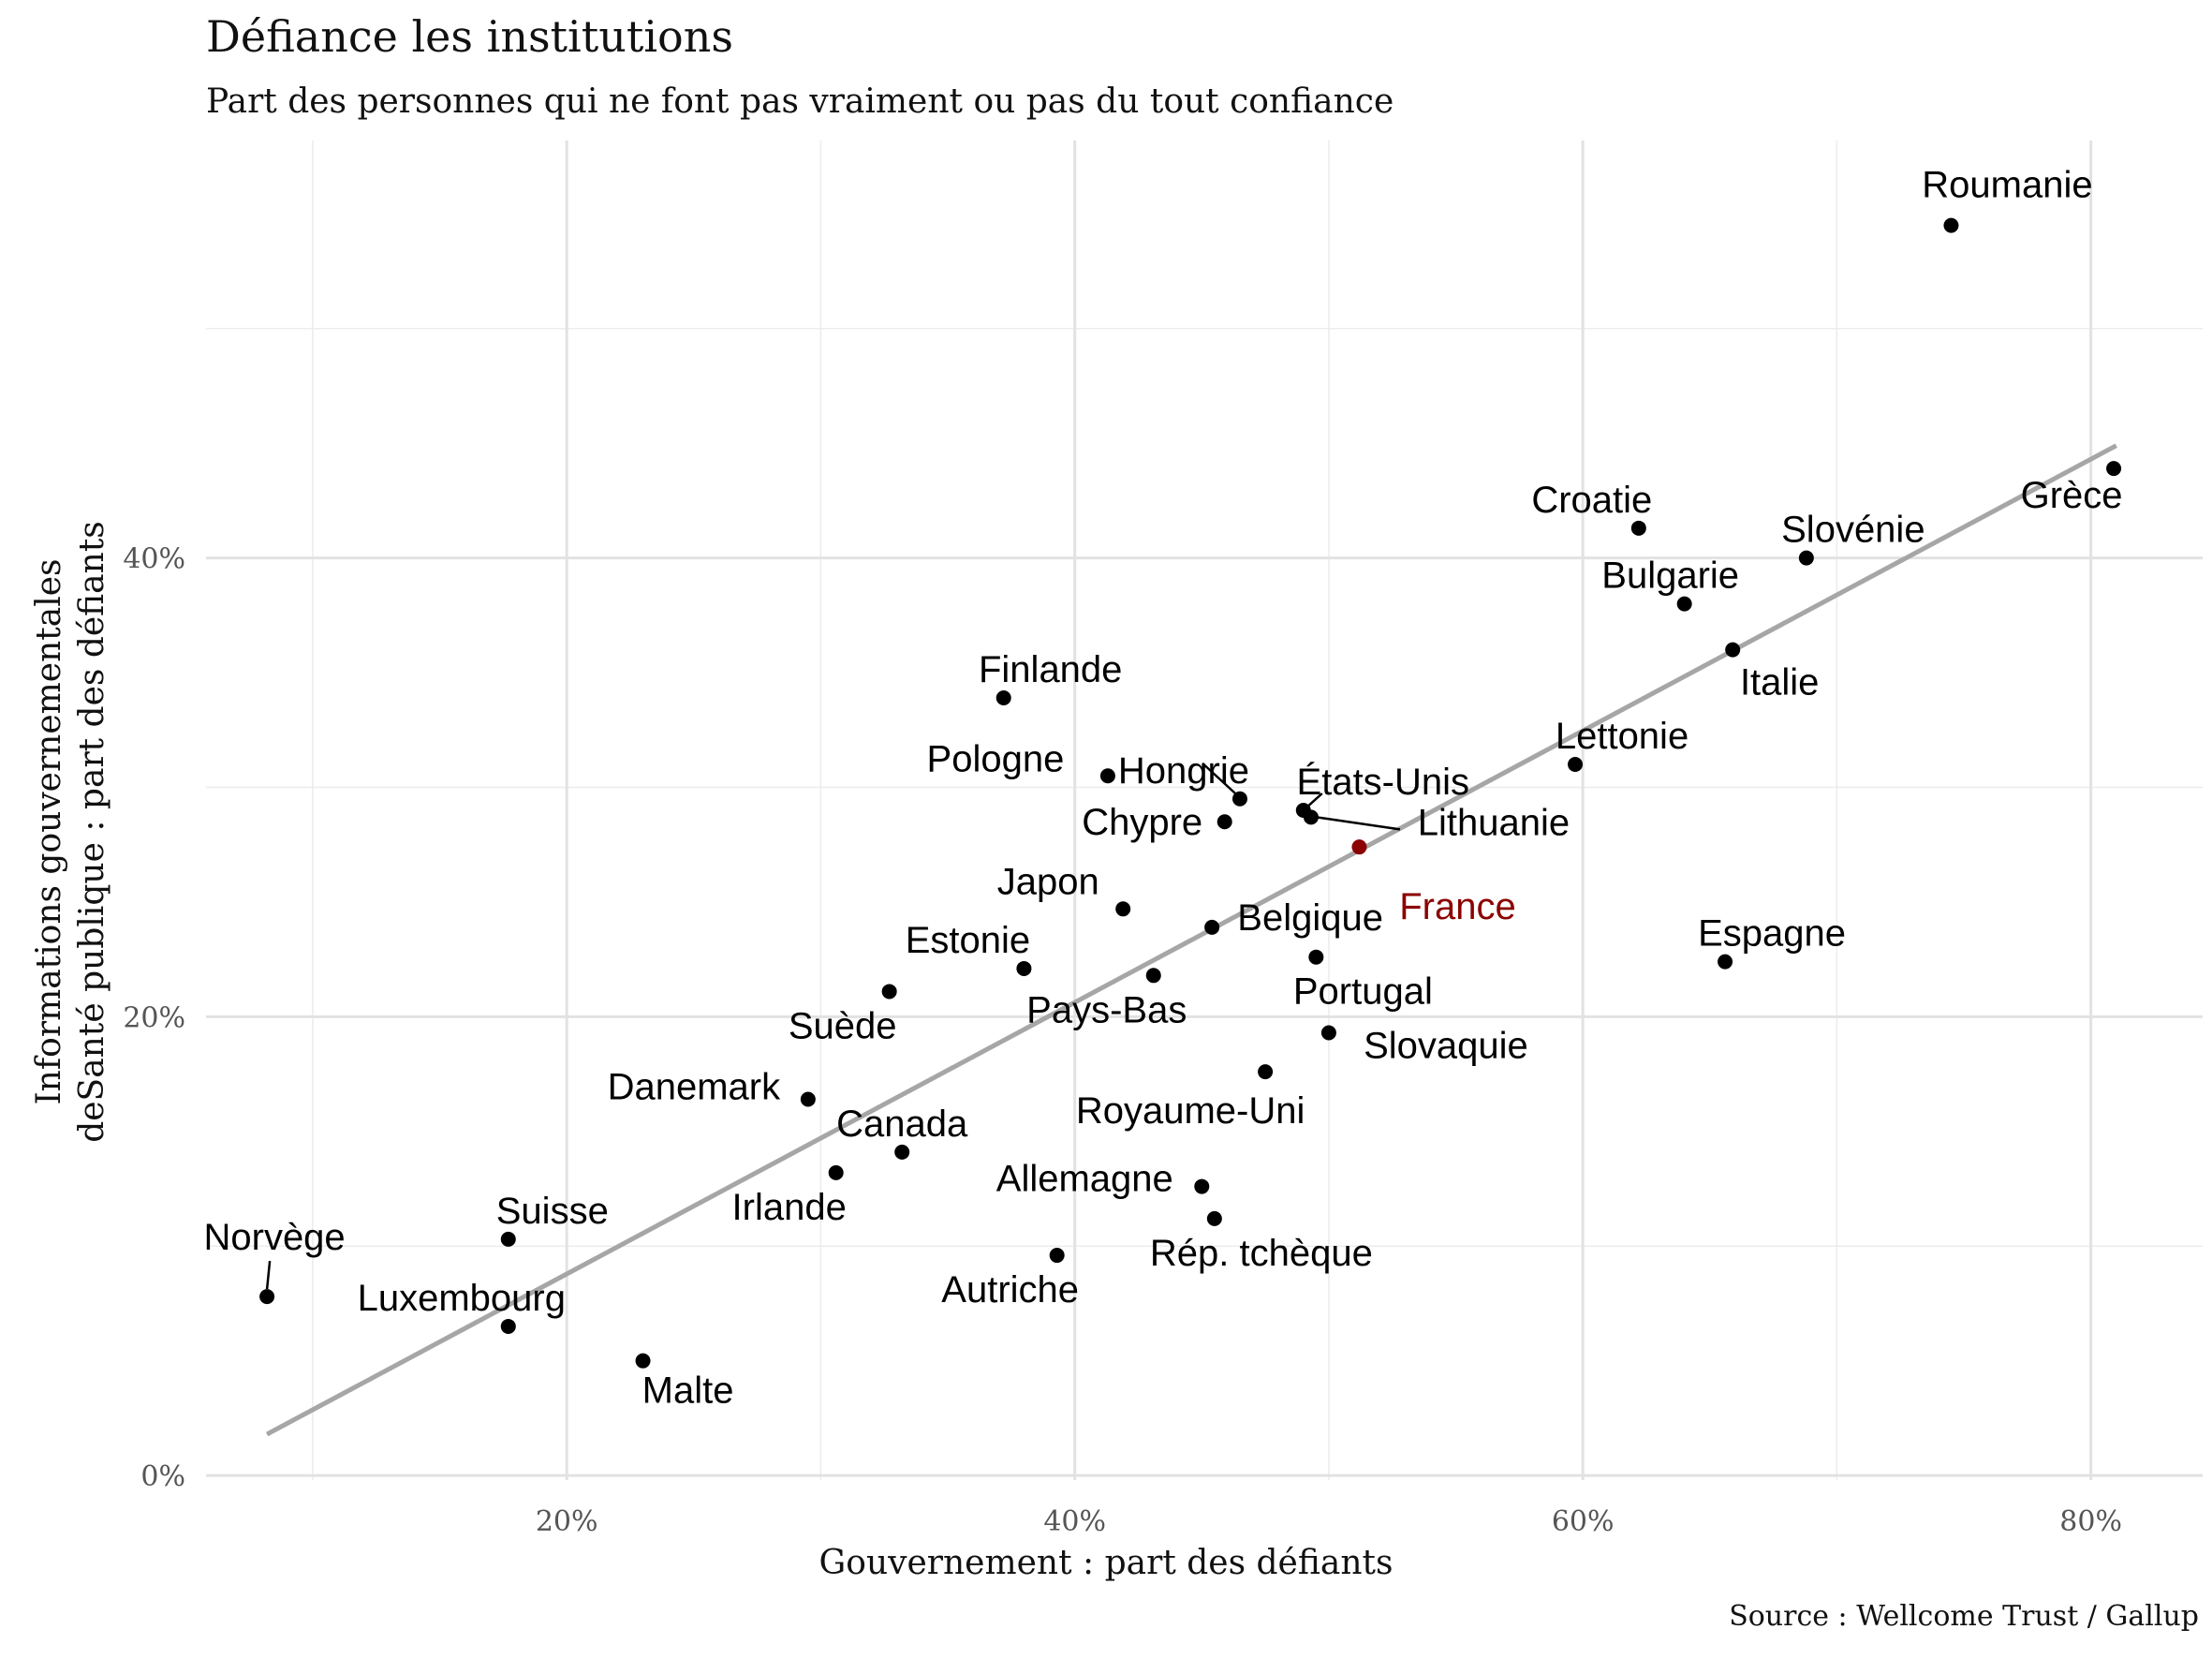 The image size is (2212, 1659). What do you see at coordinates (1184, 771) in the screenshot?
I see `point-label-9: Hongrie` at bounding box center [1184, 771].